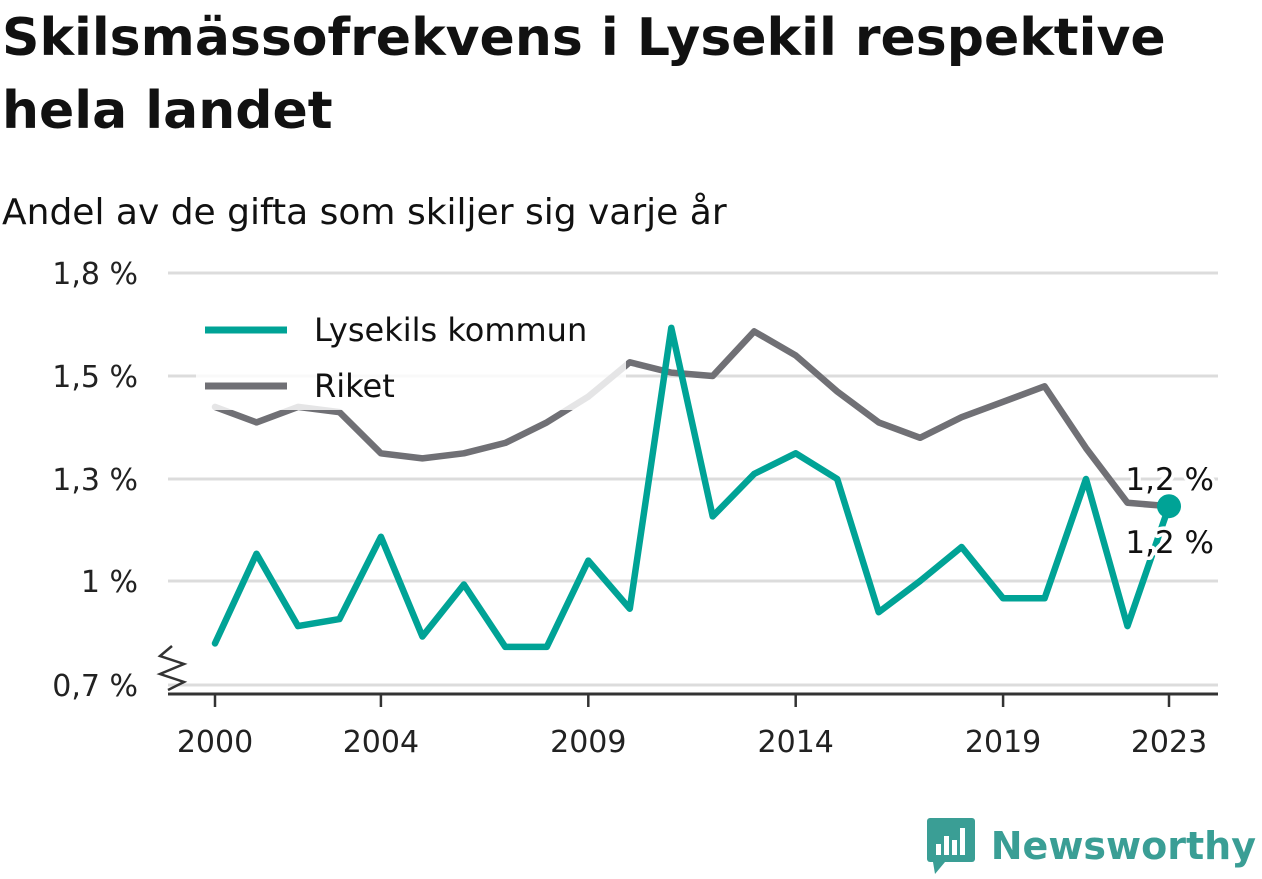  Describe the element at coordinates (95, 377) in the screenshot. I see `y-tick-label: 1,5 %` at that location.